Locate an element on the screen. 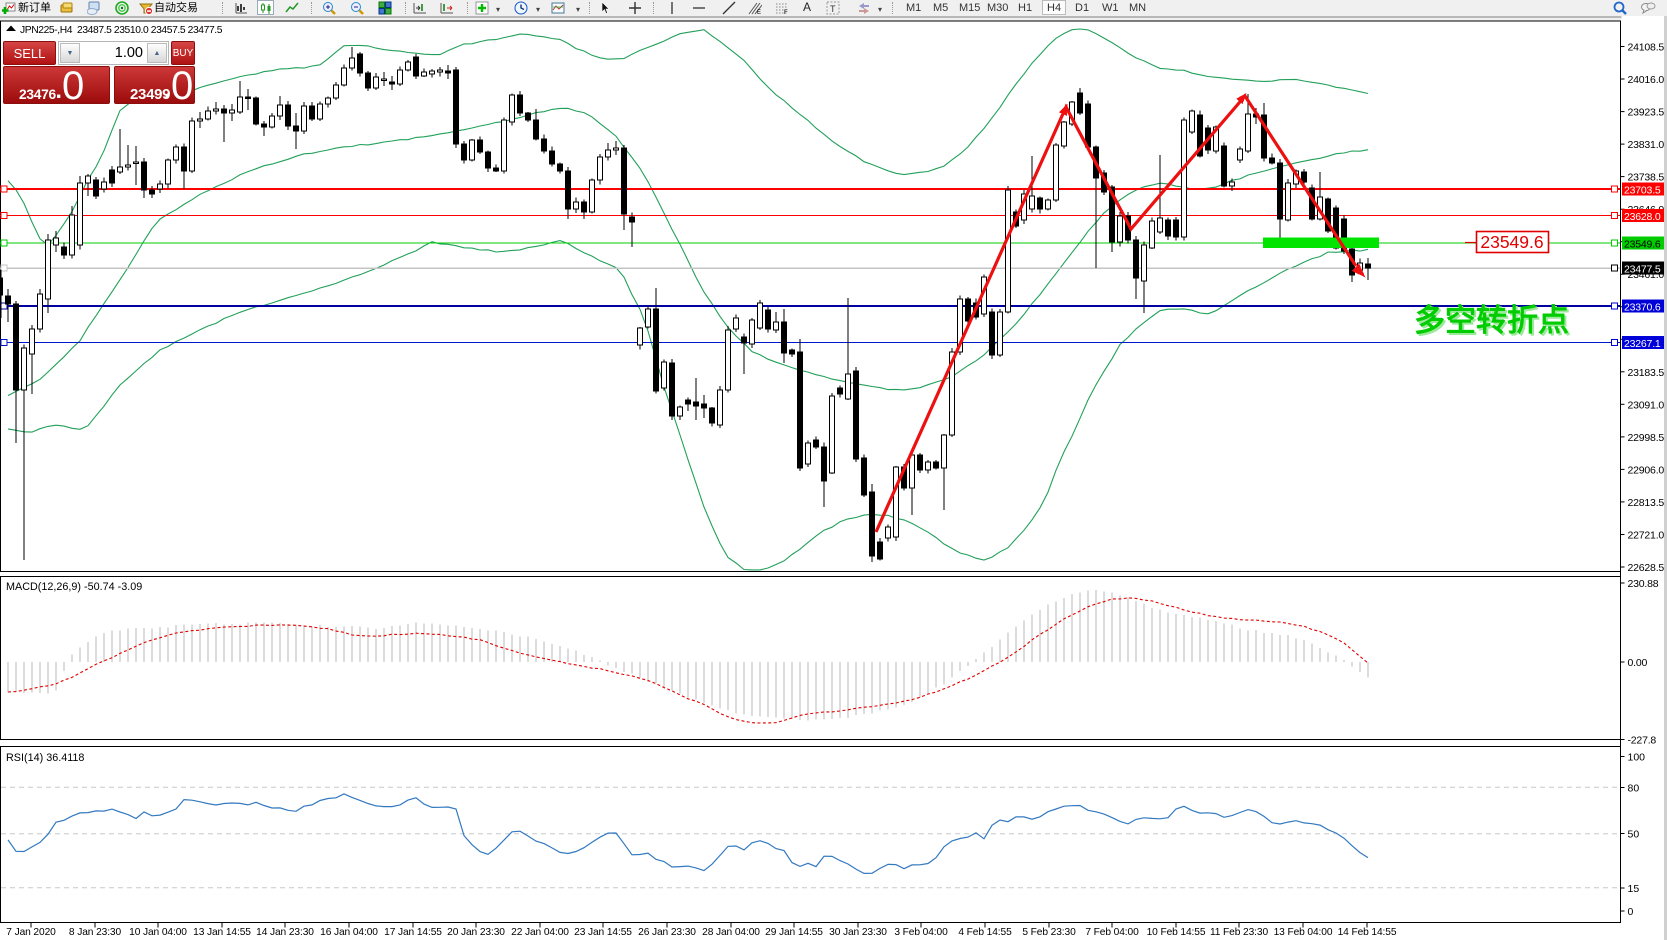 Image resolution: width=1667 pixels, height=940 pixels. svg-text: 29 Jan 14:55 is located at coordinates (794, 932).